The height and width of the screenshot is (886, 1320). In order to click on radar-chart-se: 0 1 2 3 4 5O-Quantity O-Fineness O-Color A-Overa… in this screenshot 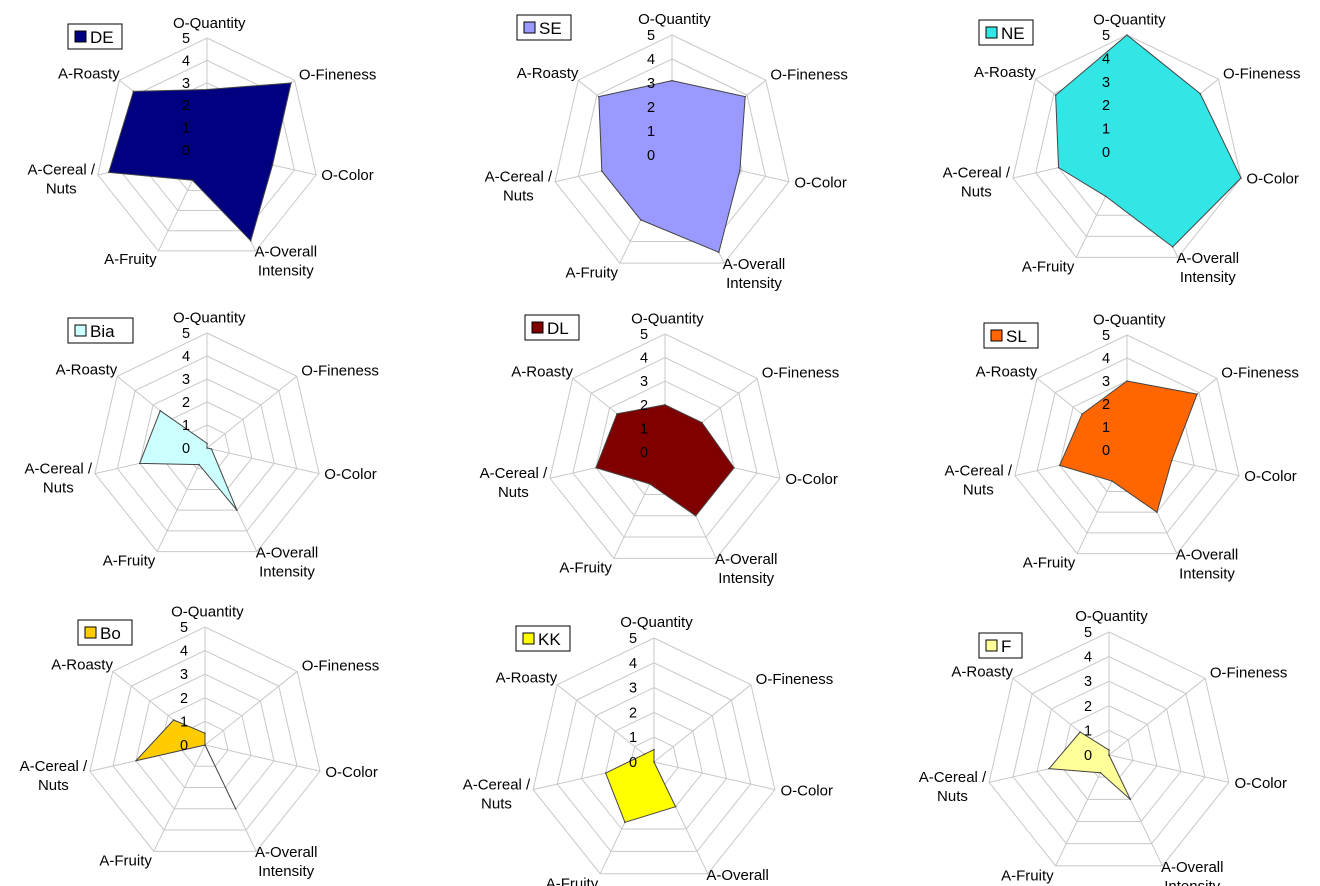, I will do `click(666, 151)`.